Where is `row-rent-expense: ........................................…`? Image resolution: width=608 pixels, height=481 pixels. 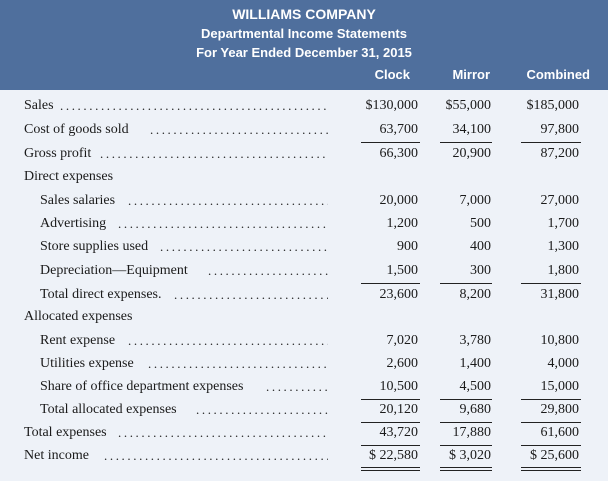
row-rent-expense: ........................................… is located at coordinates (304, 342).